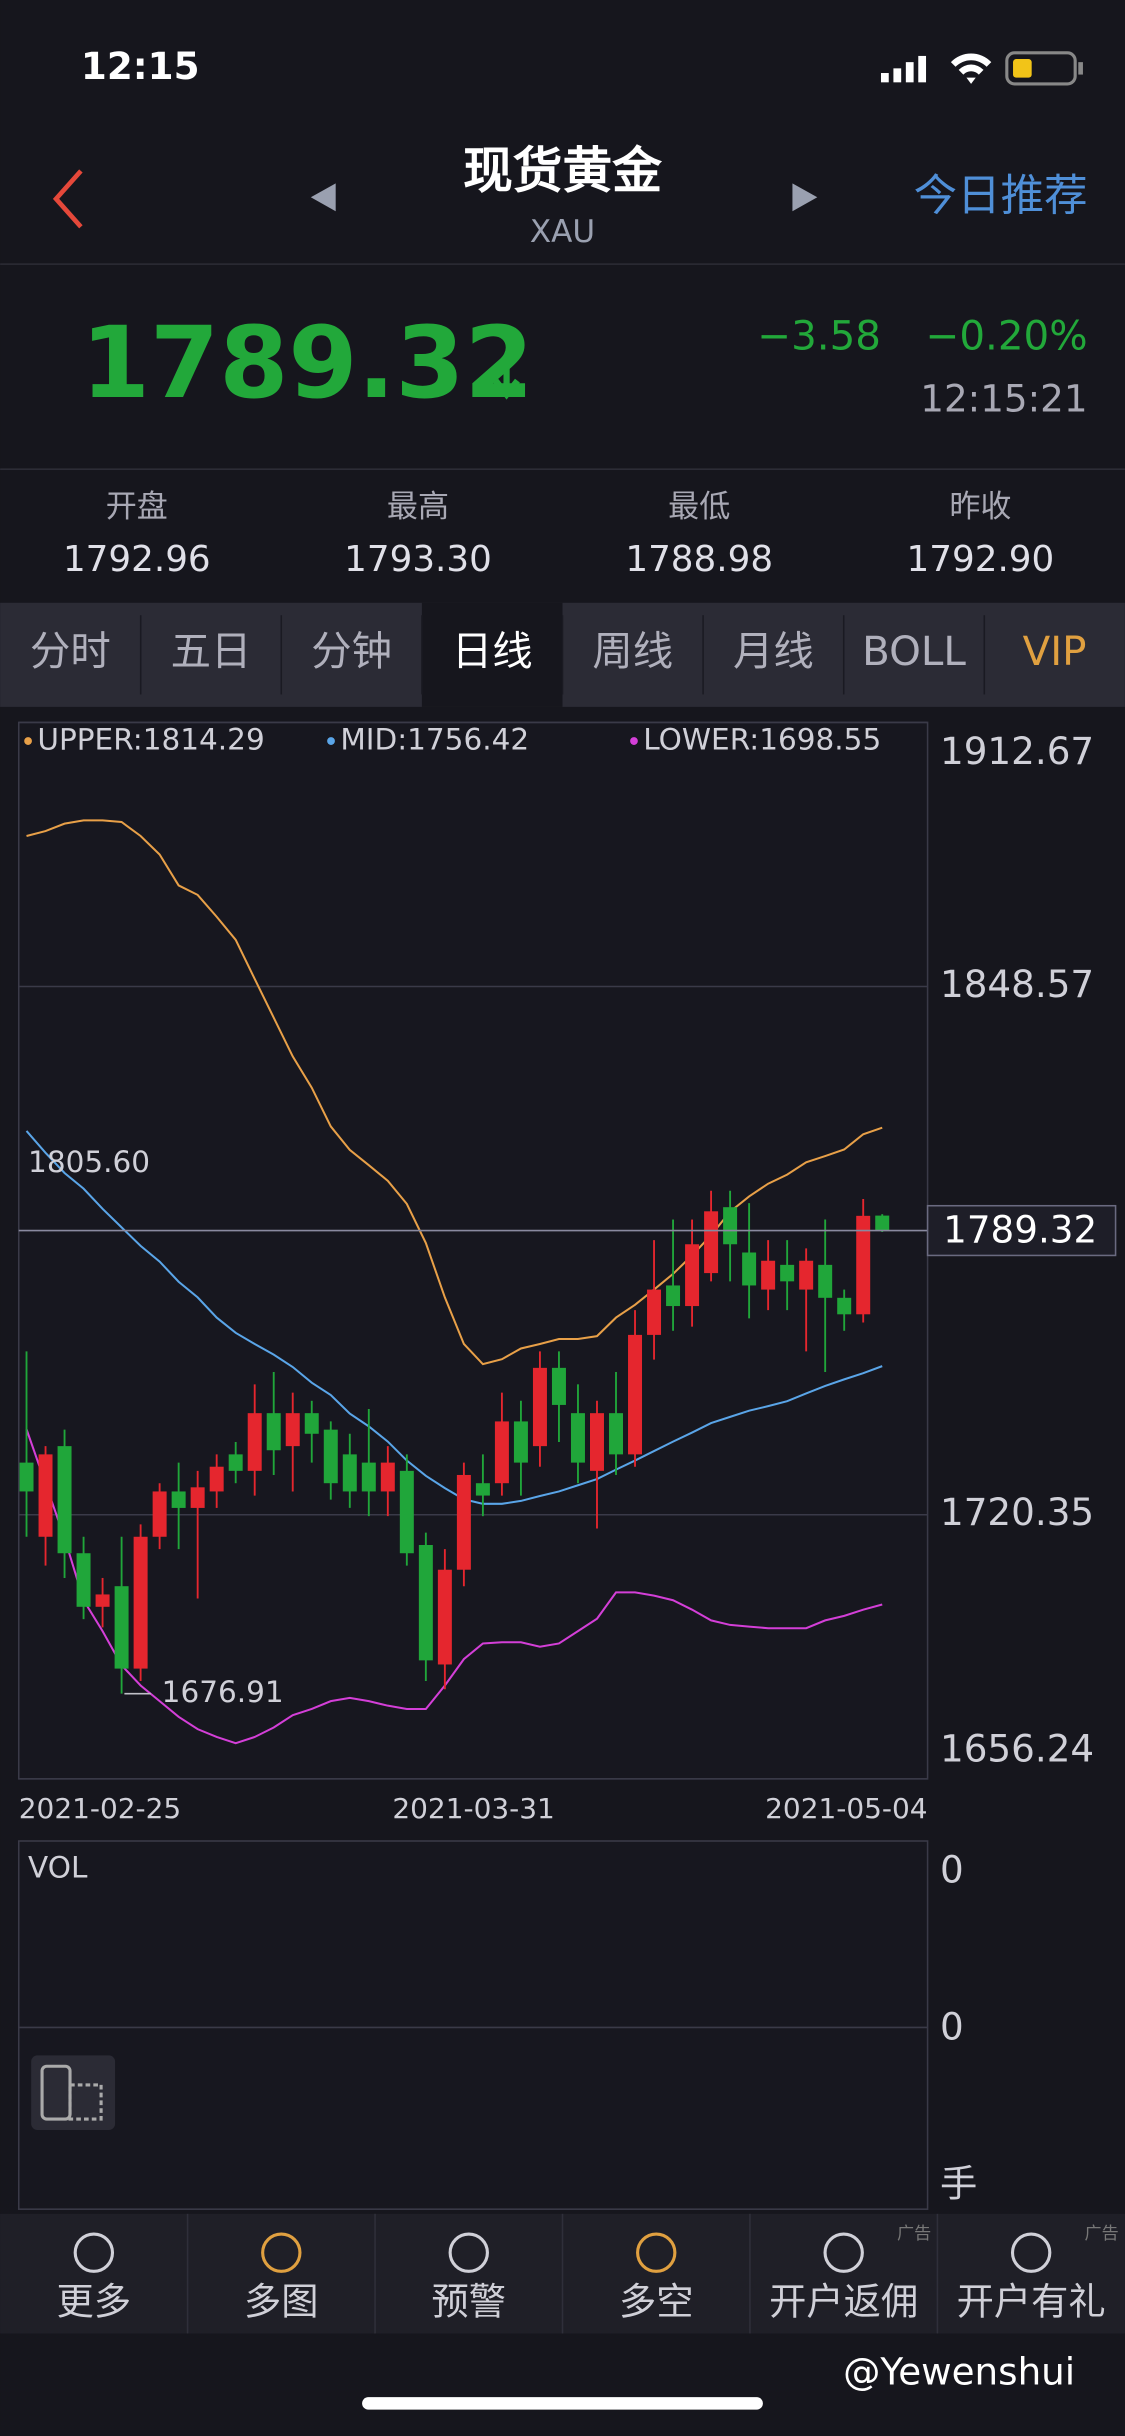  Describe the element at coordinates (1021, 1230) in the screenshot. I see `last-price-box` at that location.